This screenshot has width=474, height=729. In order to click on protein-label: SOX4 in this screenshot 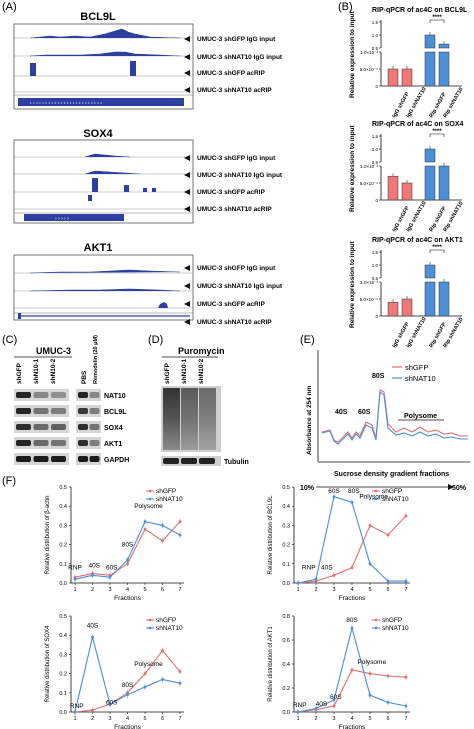, I will do `click(113, 428)`.